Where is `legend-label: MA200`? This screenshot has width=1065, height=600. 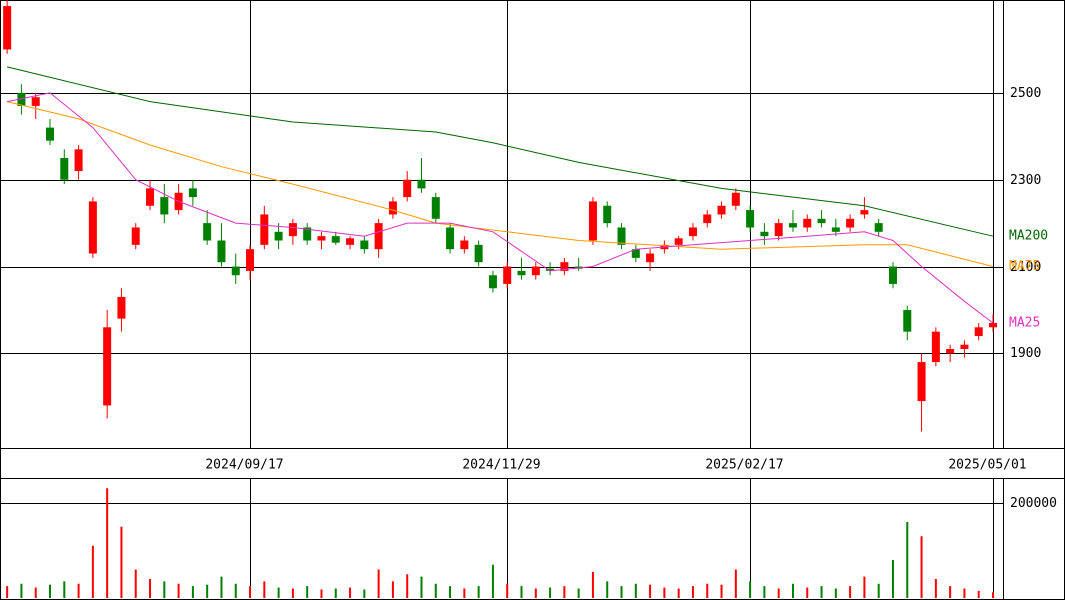
legend-label: MA200 is located at coordinates (1028, 236).